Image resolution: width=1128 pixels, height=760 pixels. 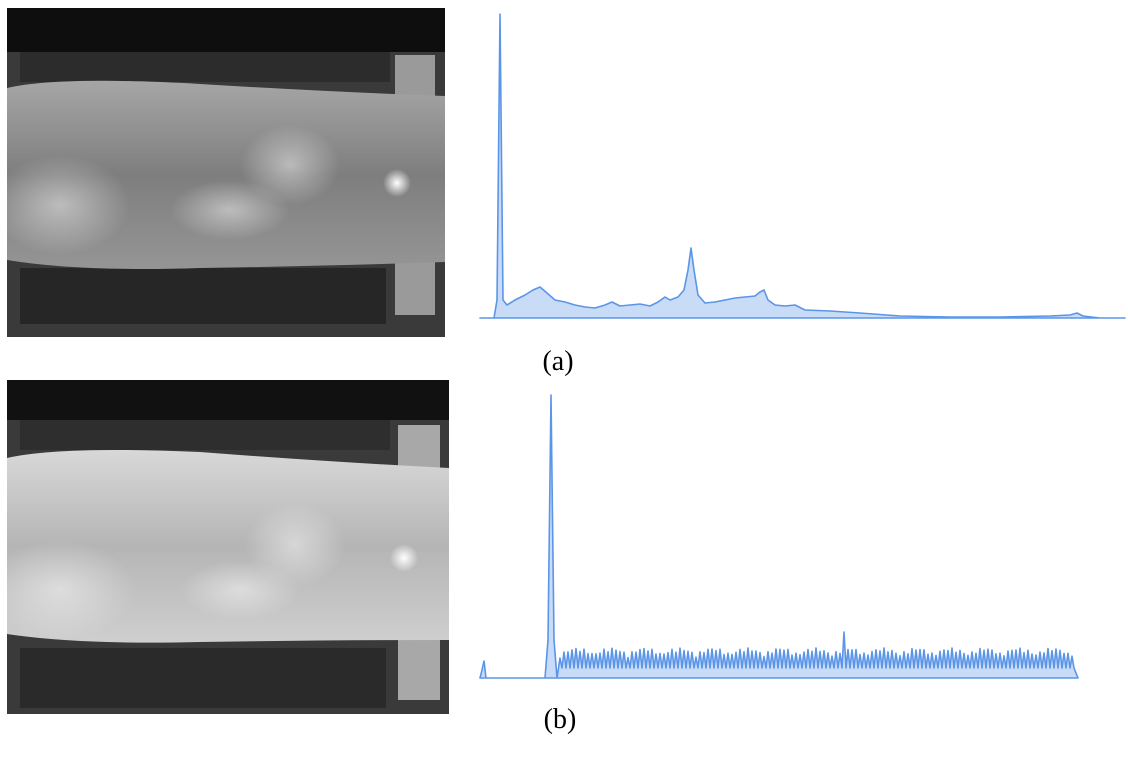 I want to click on caption: (a), so click(x=557, y=361).